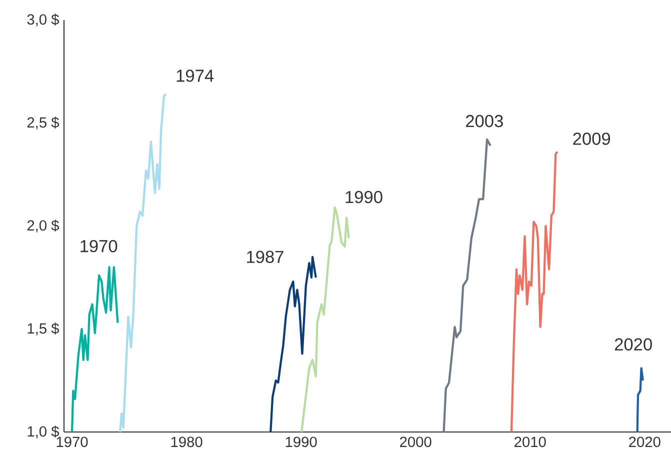 This screenshot has height=458, width=671. I want to click on y-tick-label: 2,0 $, so click(43, 226).